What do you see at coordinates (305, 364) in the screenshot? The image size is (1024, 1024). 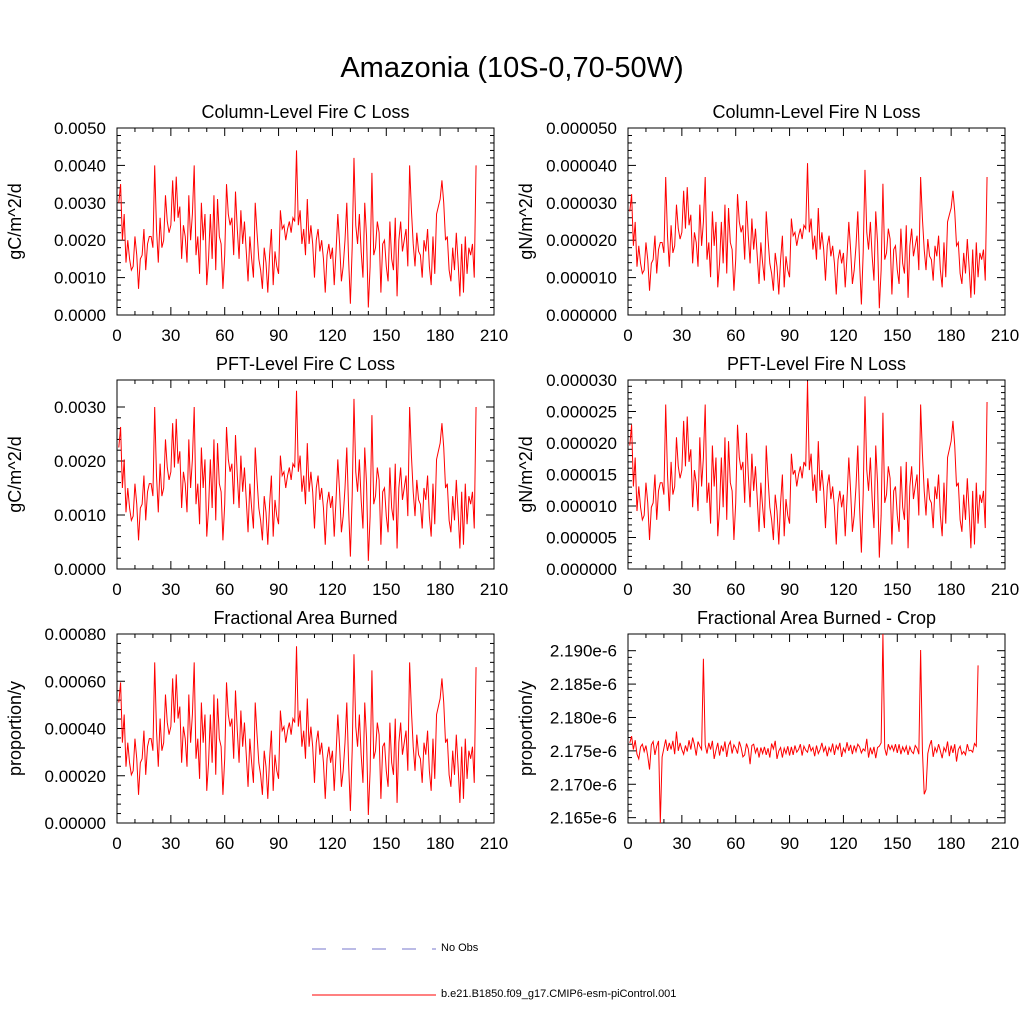 I see `chart-title: PFT-Level Fire C Loss` at bounding box center [305, 364].